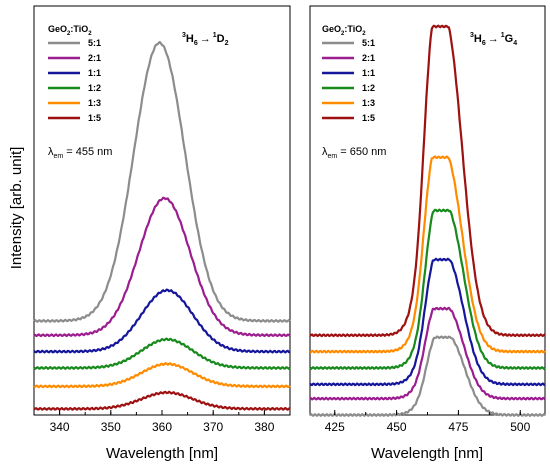 The image size is (550, 468). What do you see at coordinates (205, 39) in the screenshot?
I see `left-transition-label: 3H6 → 1D2` at bounding box center [205, 39].